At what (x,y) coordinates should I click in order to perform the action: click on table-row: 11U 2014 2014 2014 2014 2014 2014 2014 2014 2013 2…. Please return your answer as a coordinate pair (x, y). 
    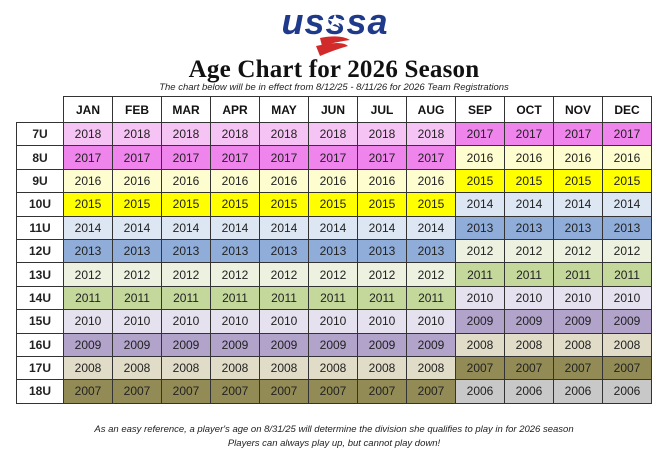
    Looking at the image, I should click on (334, 227).